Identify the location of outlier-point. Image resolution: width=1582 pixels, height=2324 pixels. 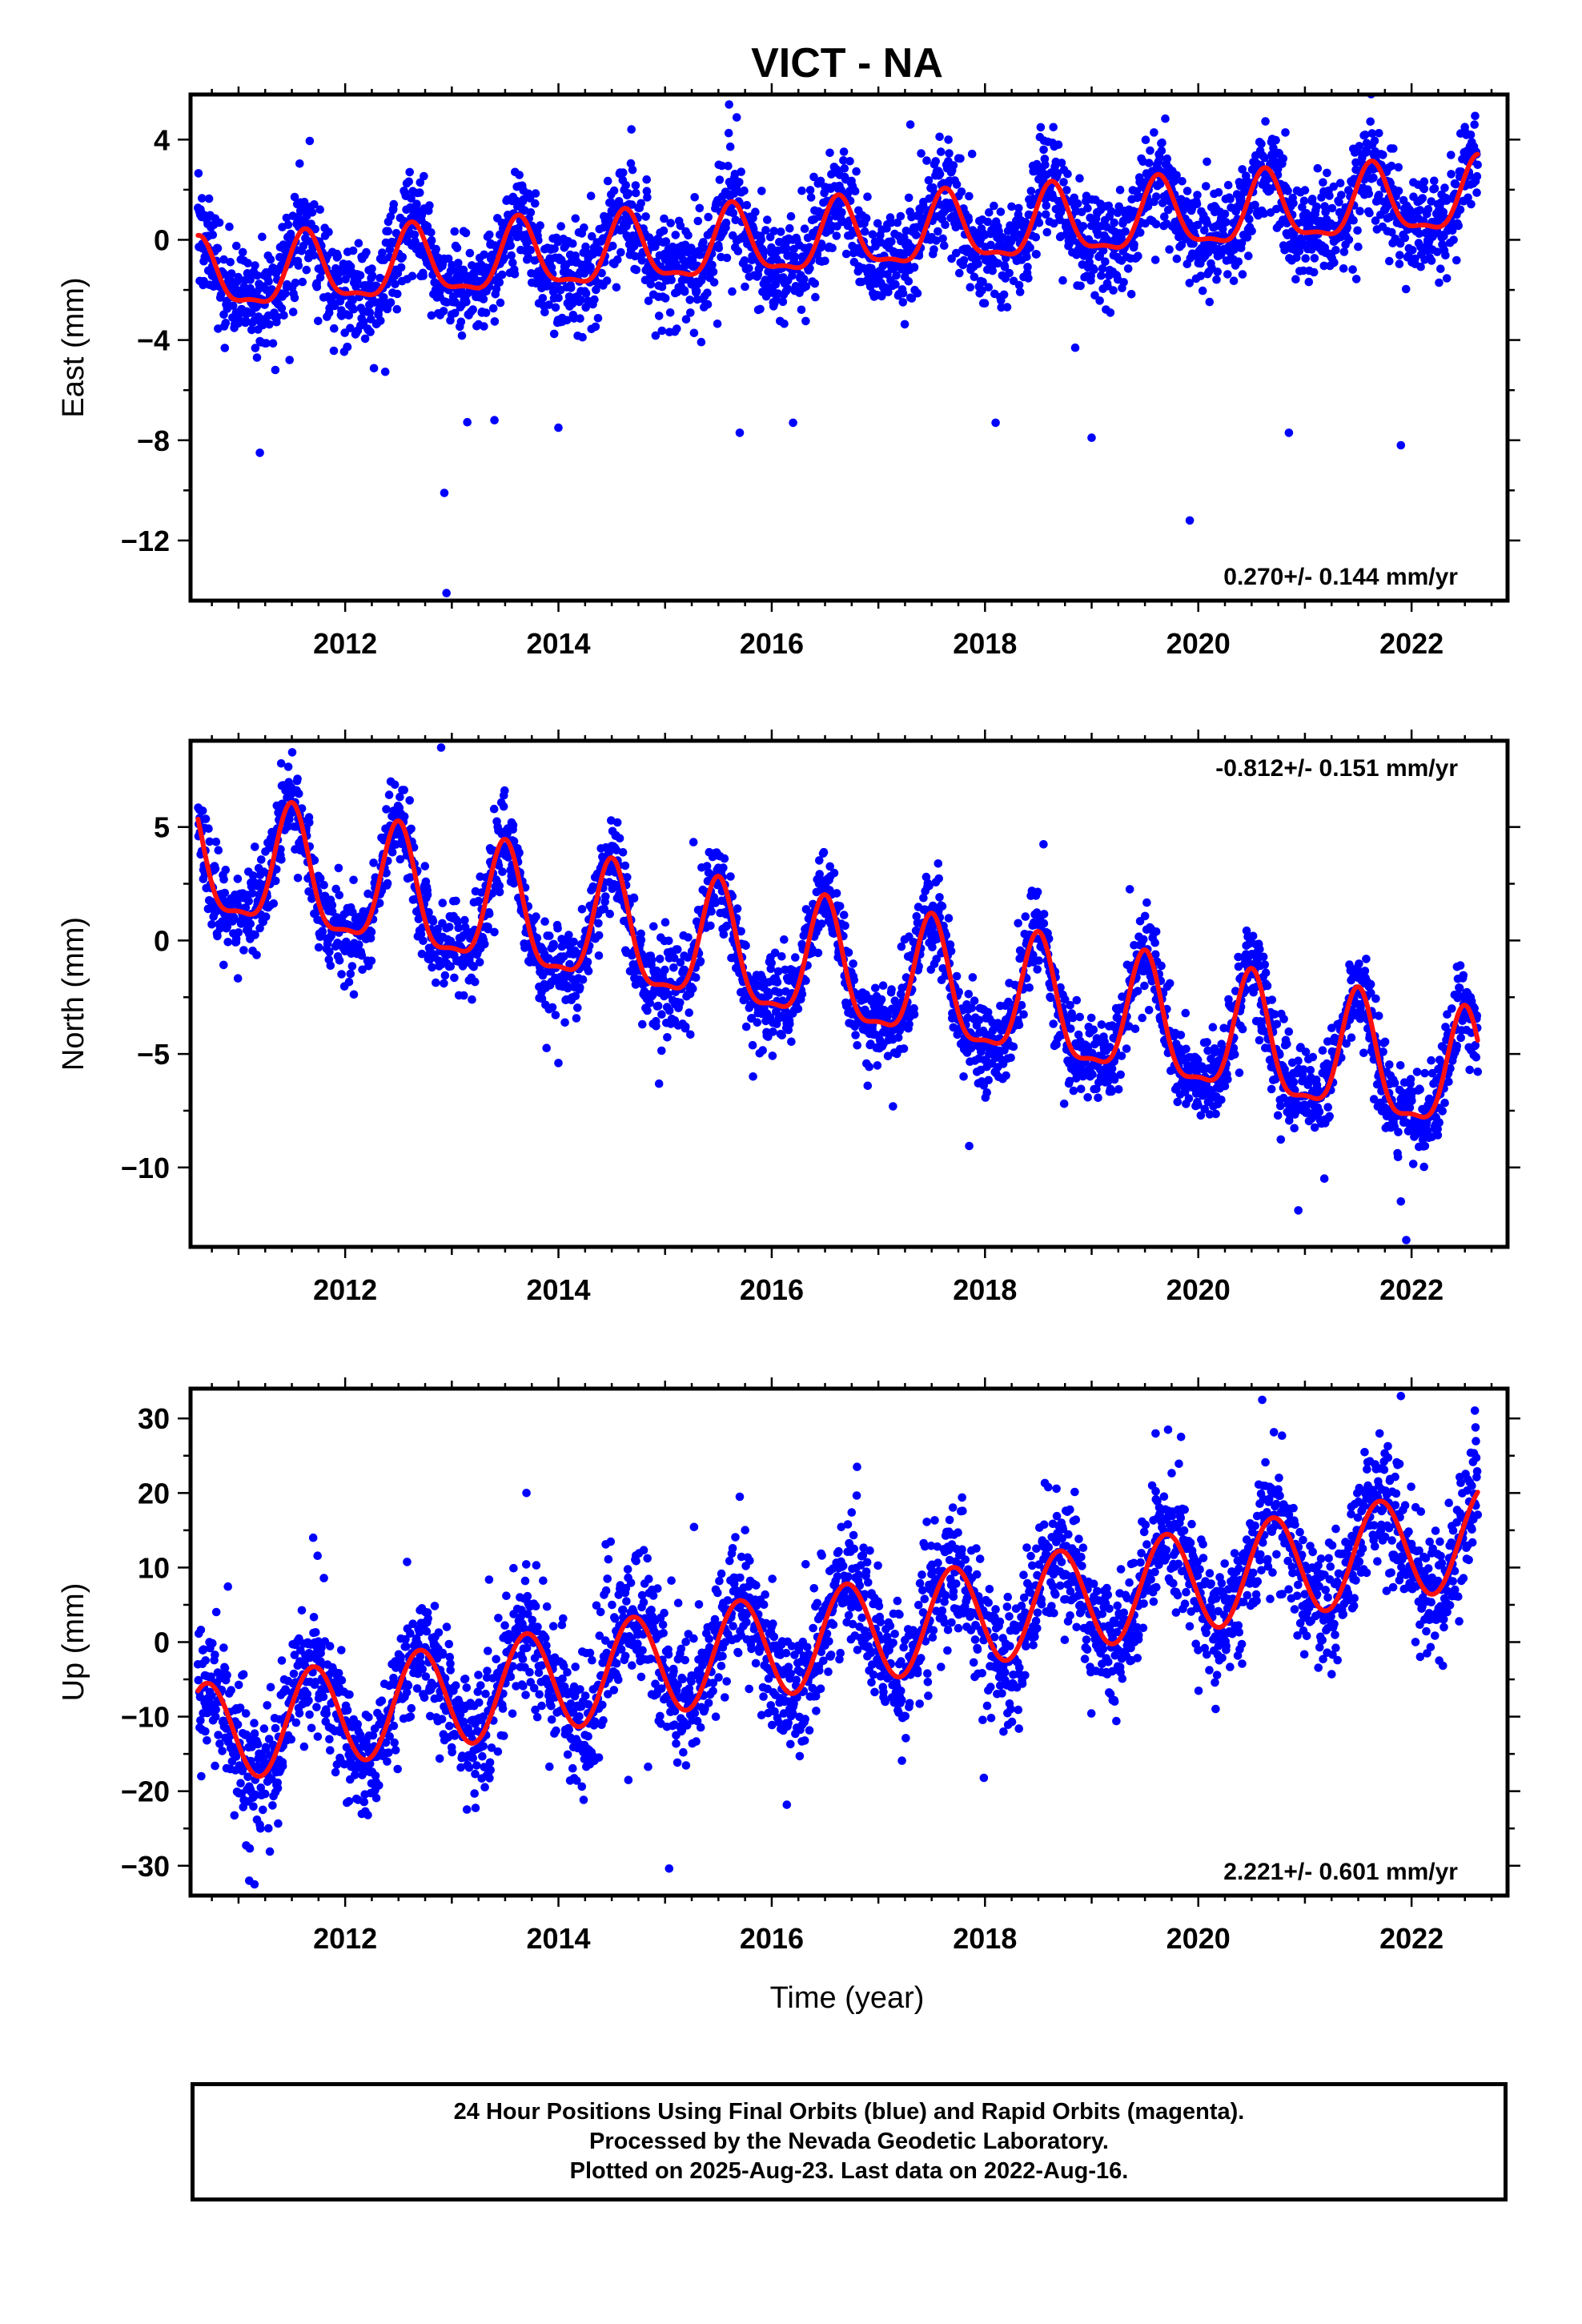
(495, 420).